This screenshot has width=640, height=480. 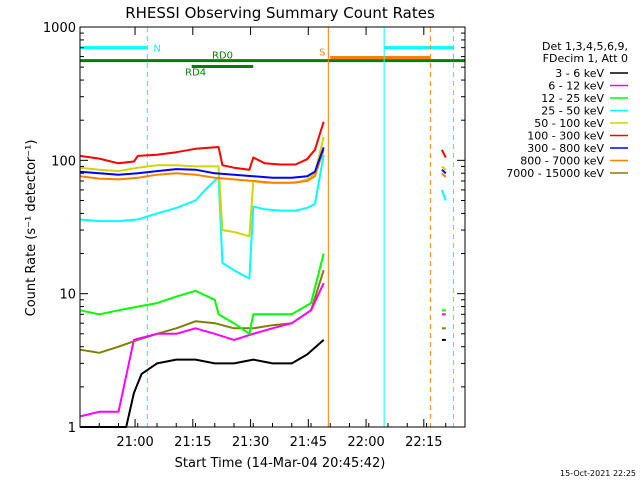 I want to click on flag-label-rd0: RD0, so click(x=222, y=56).